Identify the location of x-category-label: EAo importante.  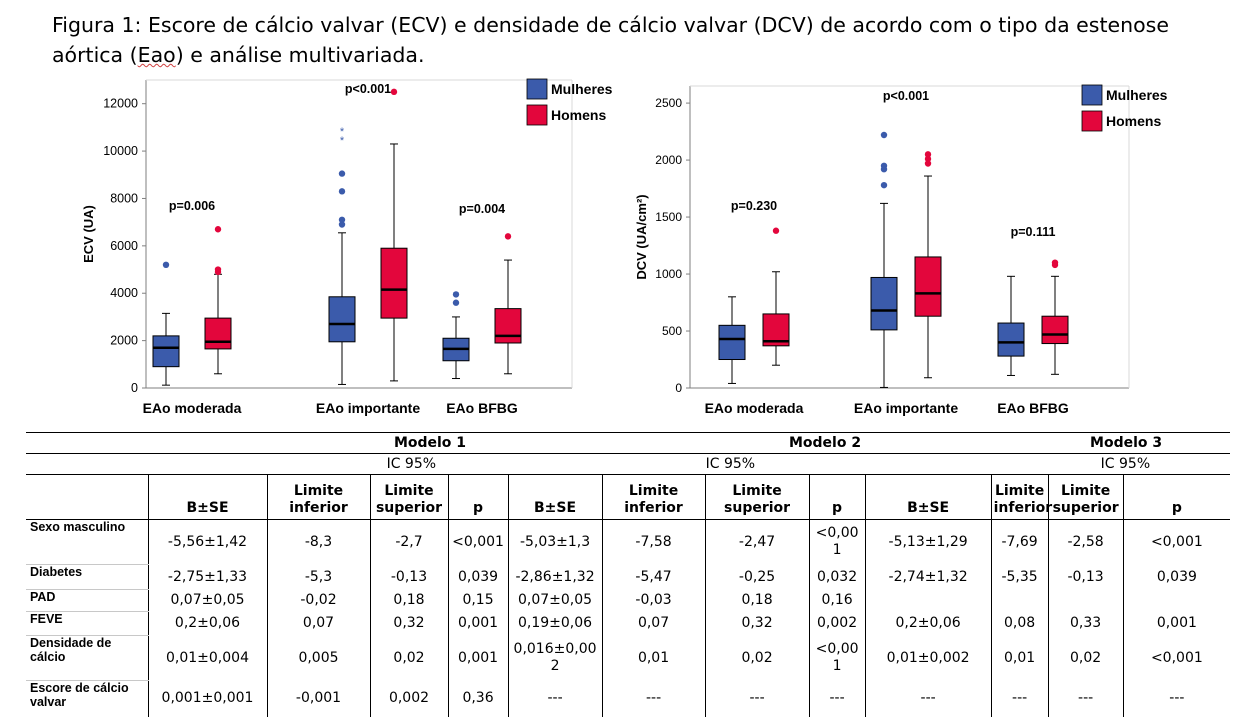
(906, 408).